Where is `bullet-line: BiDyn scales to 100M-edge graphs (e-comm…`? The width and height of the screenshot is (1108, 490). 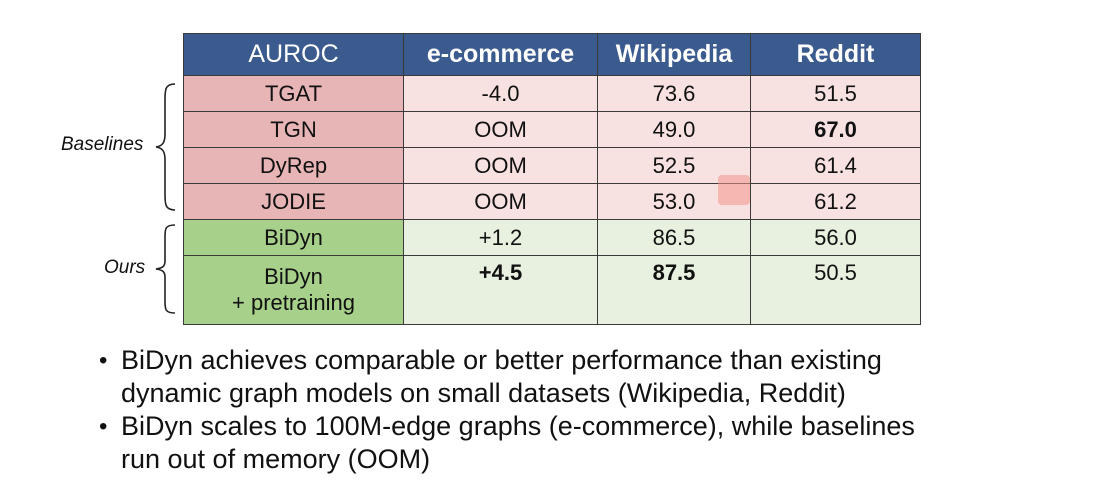
bullet-line: BiDyn scales to 100M-edge graphs (e-comm… is located at coordinates (518, 426).